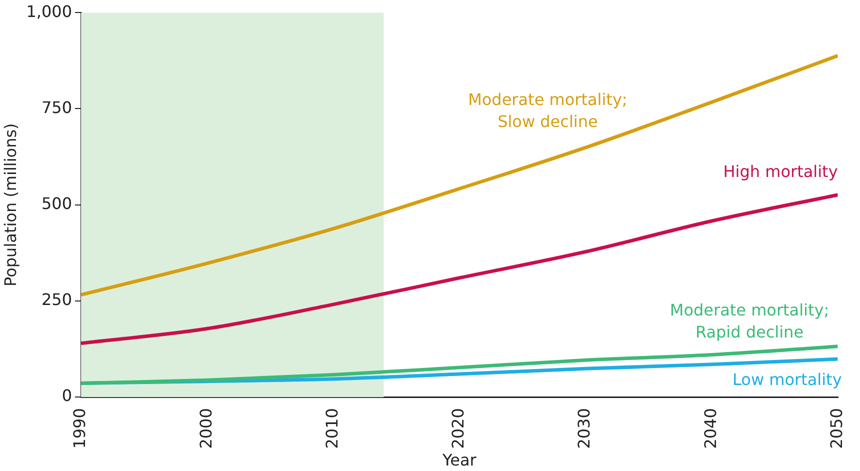  What do you see at coordinates (787, 380) in the screenshot?
I see `series-label: Low mortality` at bounding box center [787, 380].